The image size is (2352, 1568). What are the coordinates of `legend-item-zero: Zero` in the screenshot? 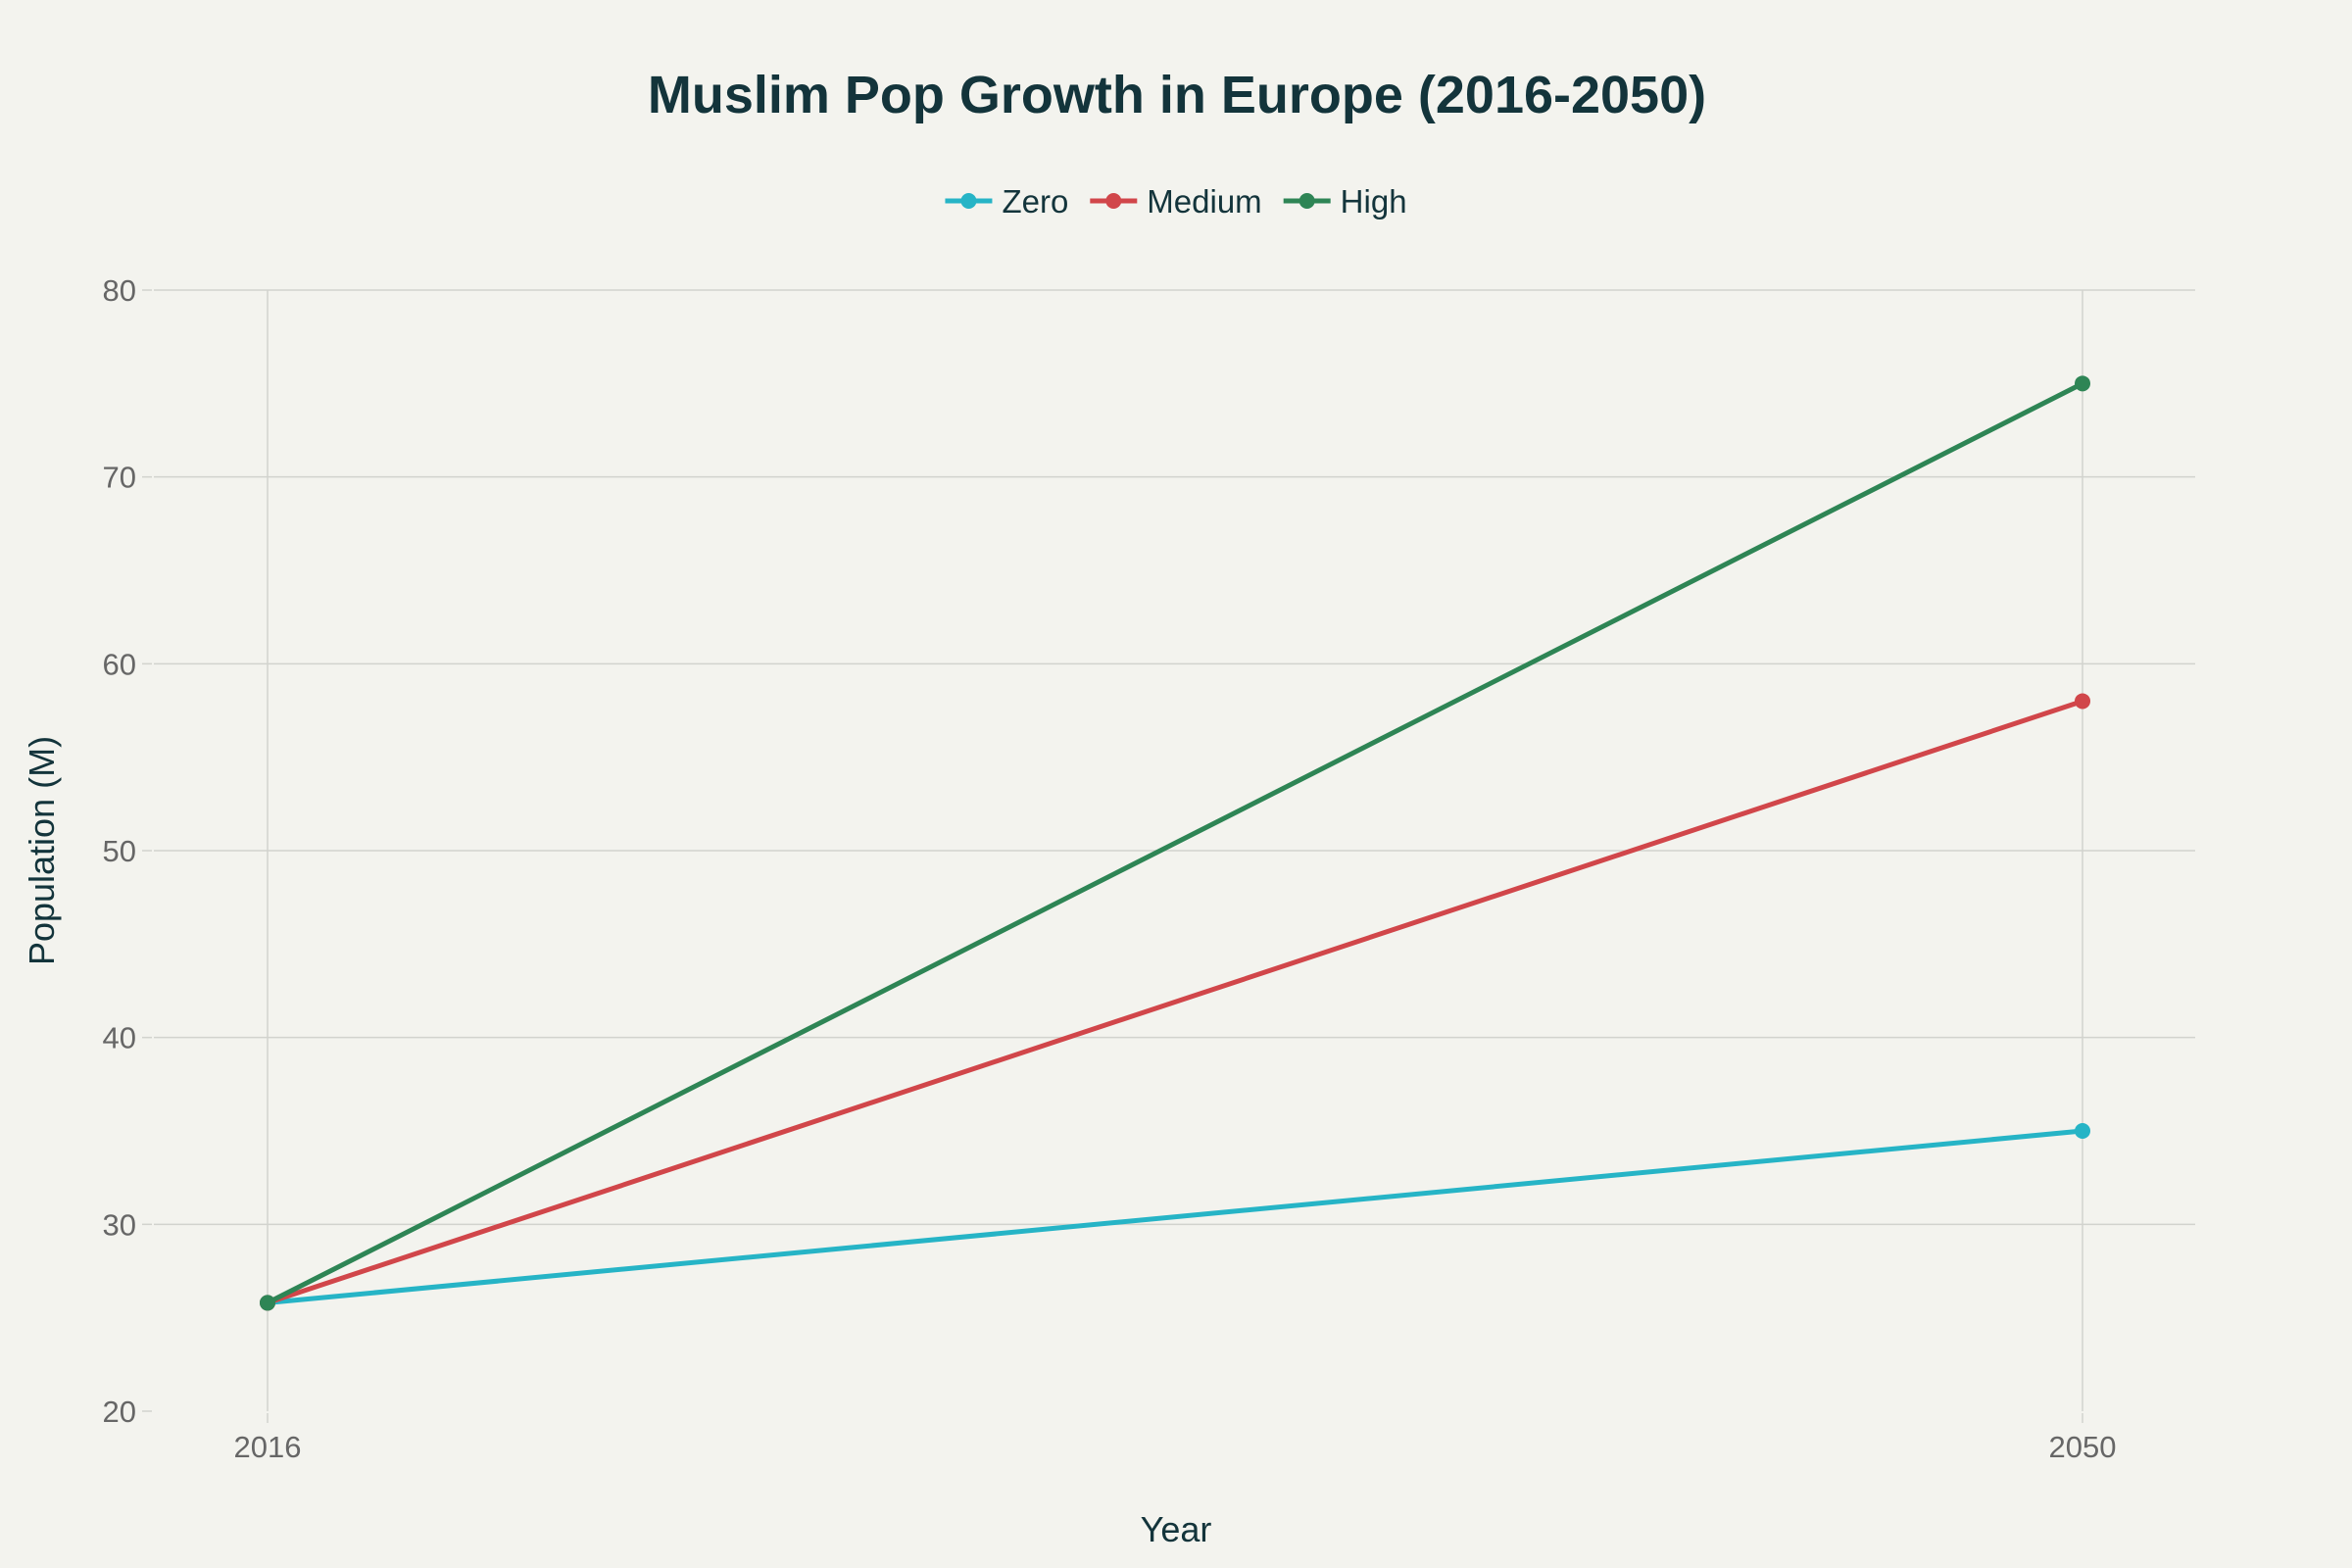 It's located at (1006, 201).